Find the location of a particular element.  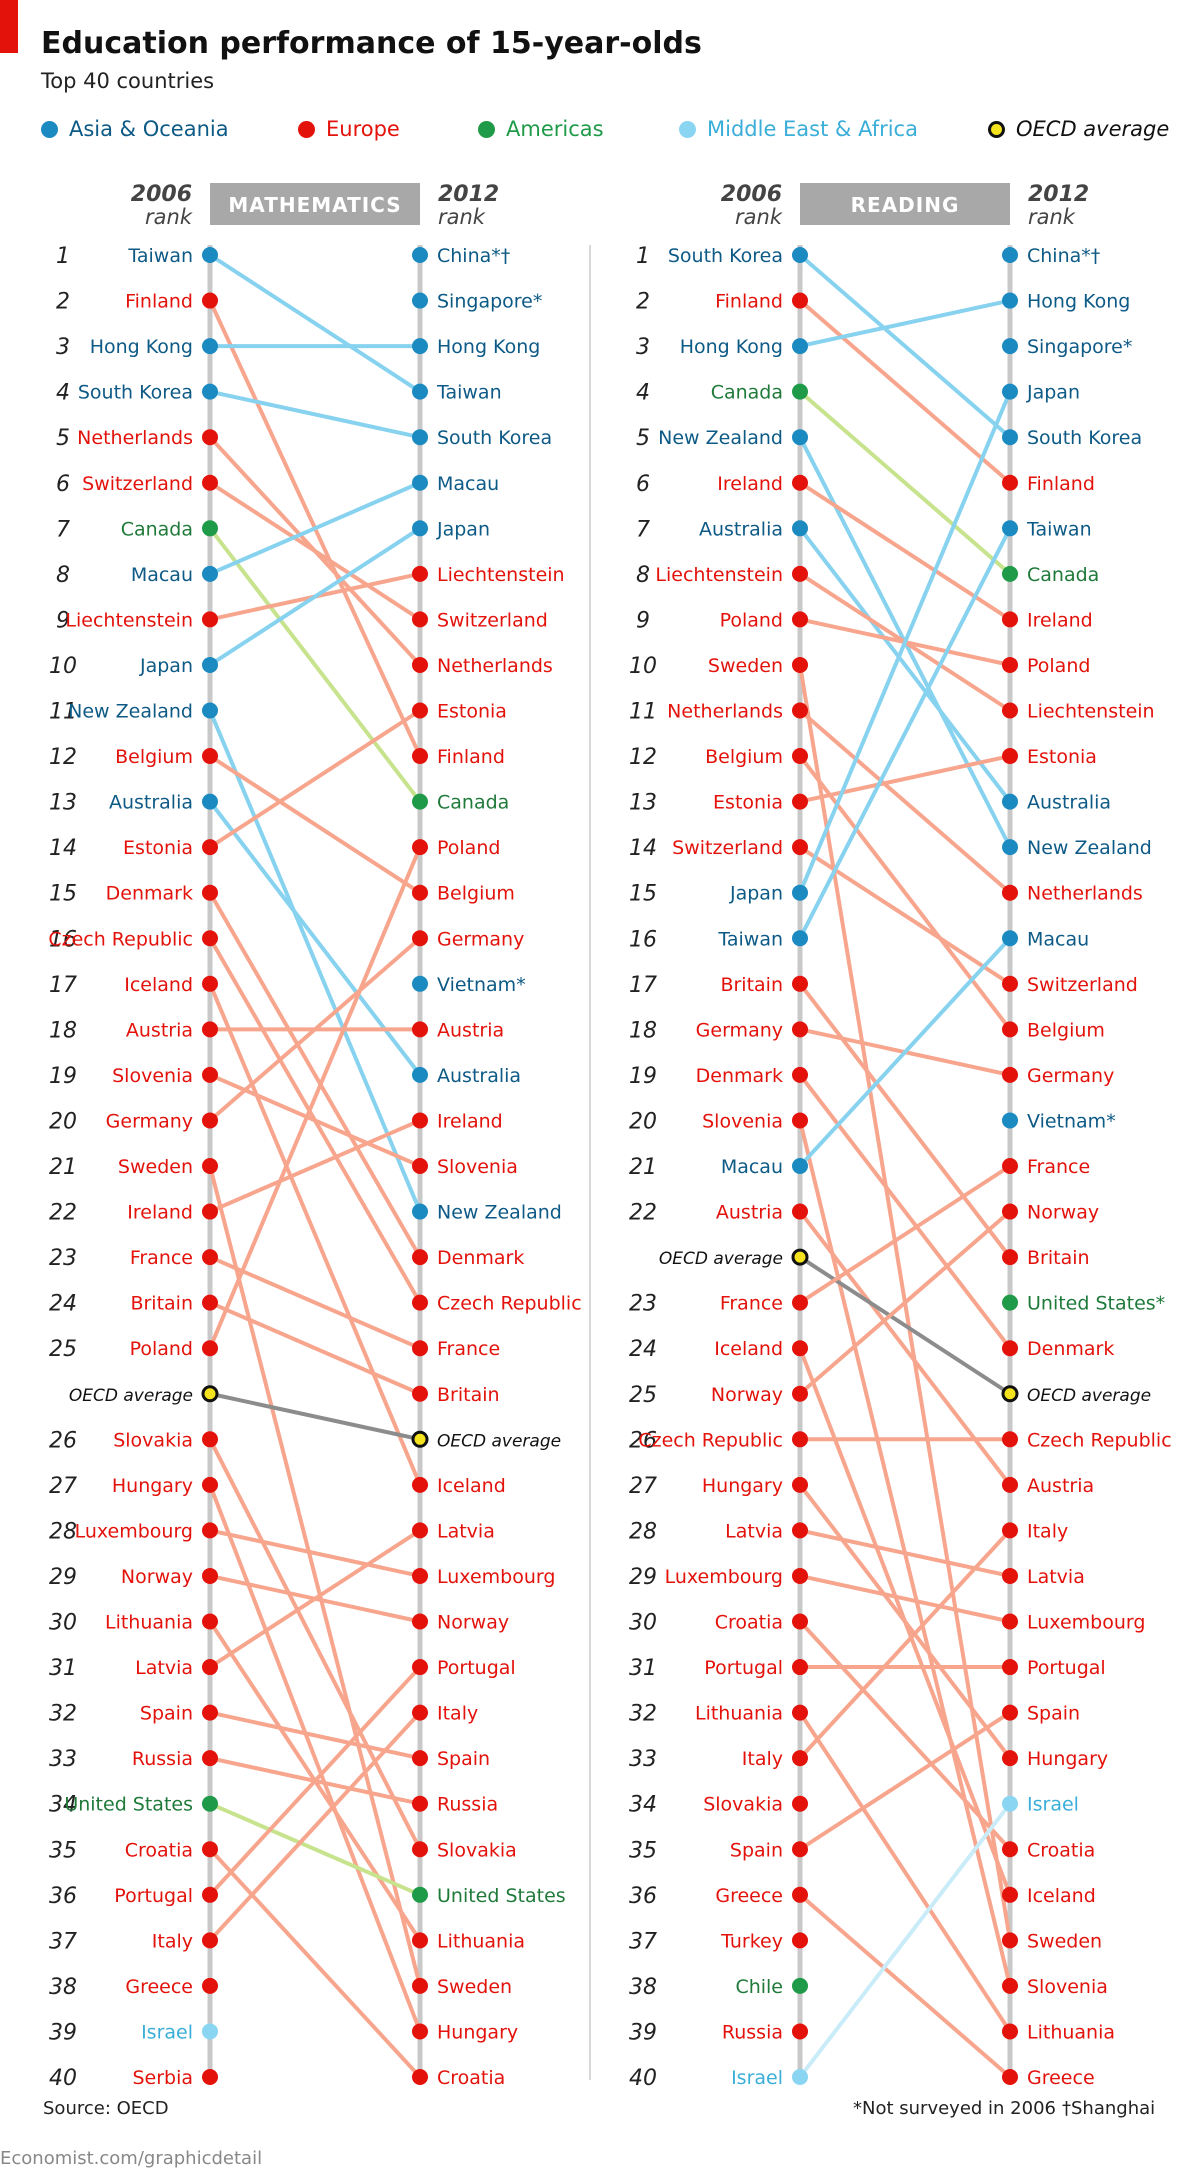

reading-label-2006: Finland is located at coordinates (749, 302).